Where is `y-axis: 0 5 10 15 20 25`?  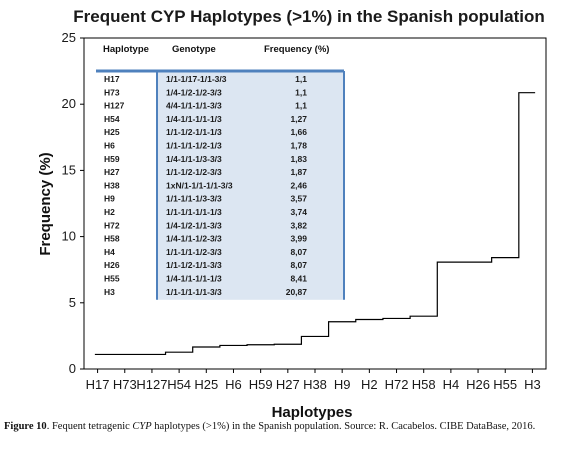
y-axis: 0 5 10 15 20 25 is located at coordinates (73, 203).